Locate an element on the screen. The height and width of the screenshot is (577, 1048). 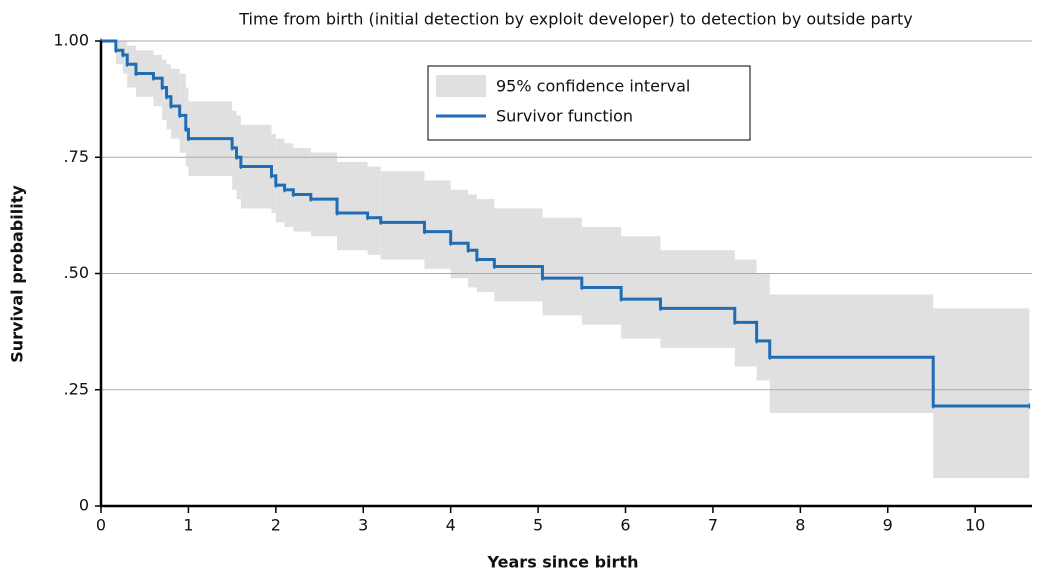
x-tick-label: 2 is located at coordinates (276, 525).